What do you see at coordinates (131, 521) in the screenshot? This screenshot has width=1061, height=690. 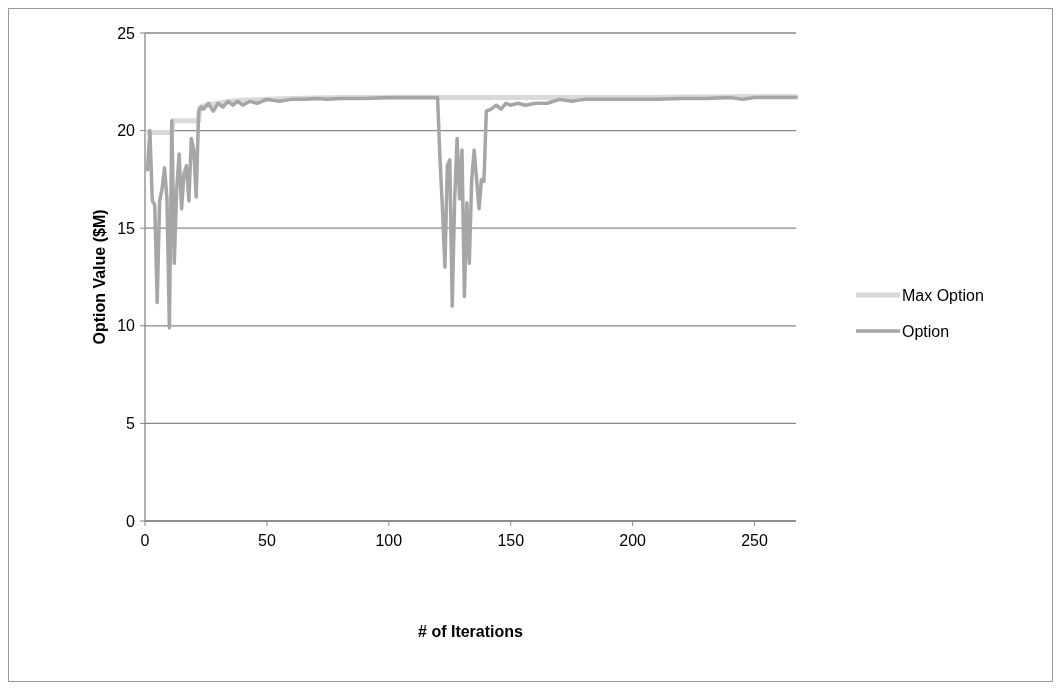 I see `y-tick-label: 0` at bounding box center [131, 521].